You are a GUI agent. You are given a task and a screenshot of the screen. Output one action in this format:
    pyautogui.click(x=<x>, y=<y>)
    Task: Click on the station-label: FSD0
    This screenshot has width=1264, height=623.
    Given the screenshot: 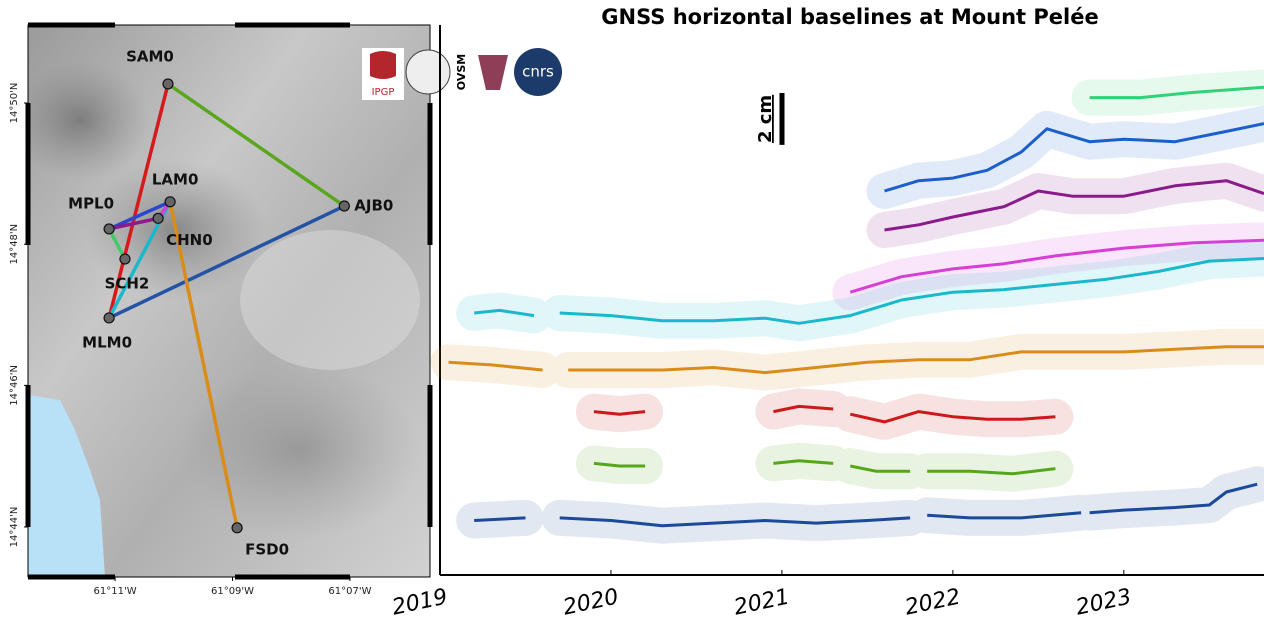 What is the action you would take?
    pyautogui.click(x=267, y=549)
    